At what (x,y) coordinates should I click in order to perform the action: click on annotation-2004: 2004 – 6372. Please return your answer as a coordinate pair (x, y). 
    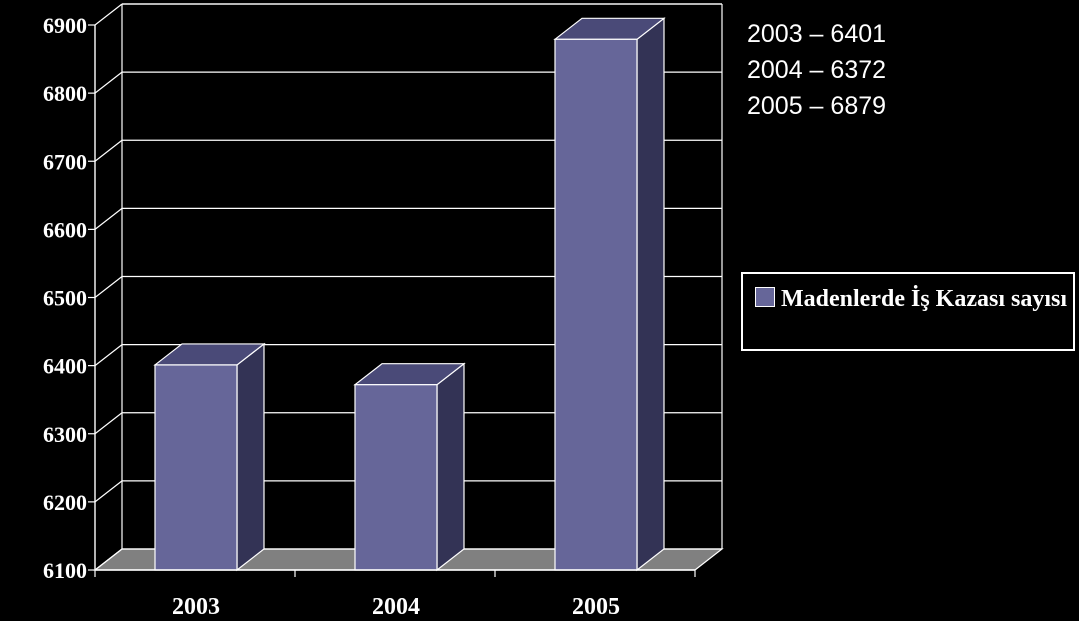
    Looking at the image, I should click on (817, 70).